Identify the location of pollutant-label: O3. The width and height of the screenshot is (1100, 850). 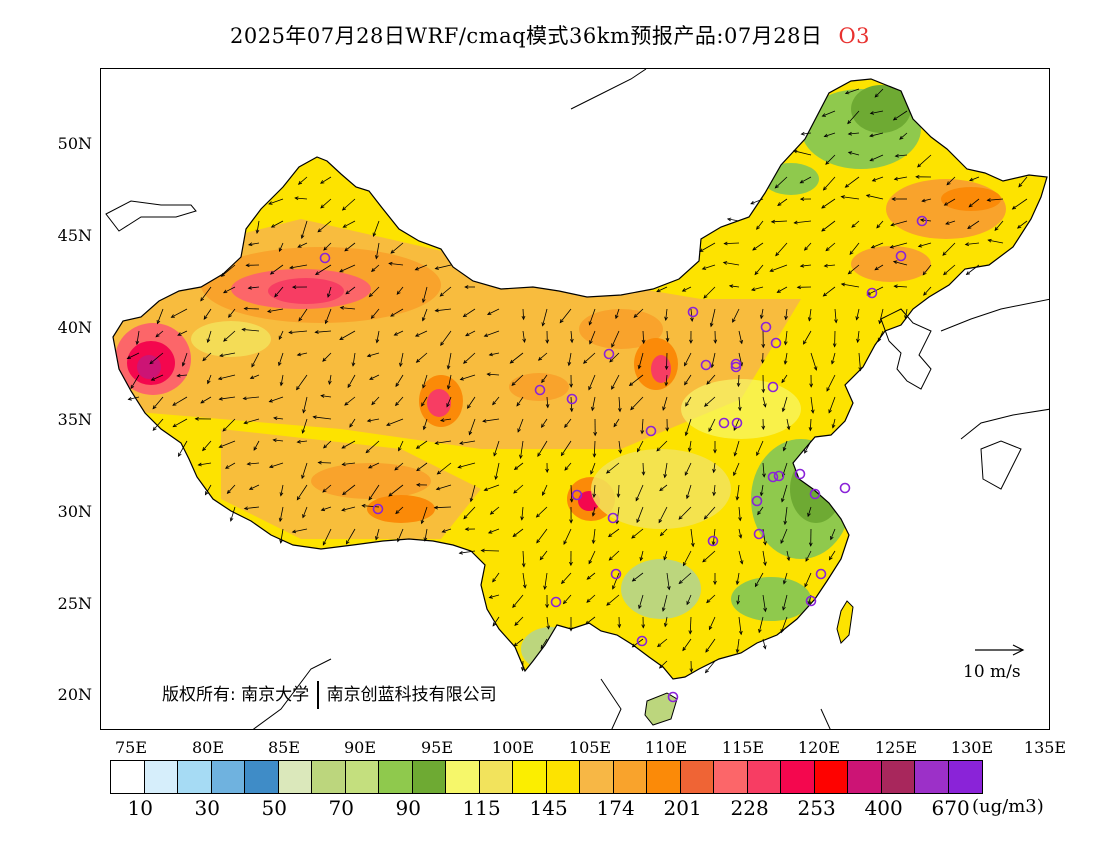
(854, 36).